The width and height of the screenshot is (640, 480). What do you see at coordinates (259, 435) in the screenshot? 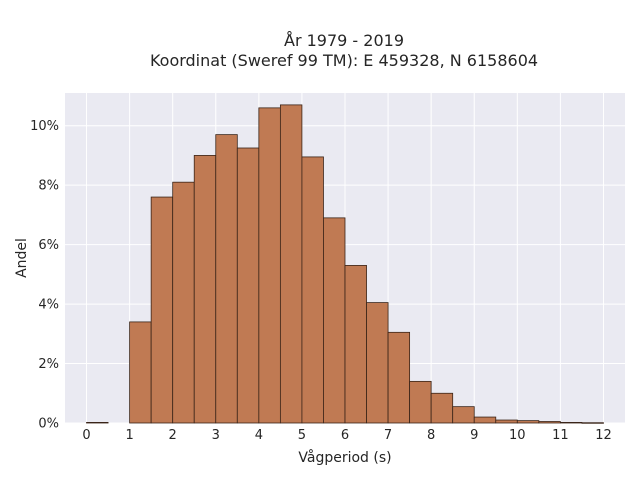
I see `x-tick-label: 4` at bounding box center [259, 435].